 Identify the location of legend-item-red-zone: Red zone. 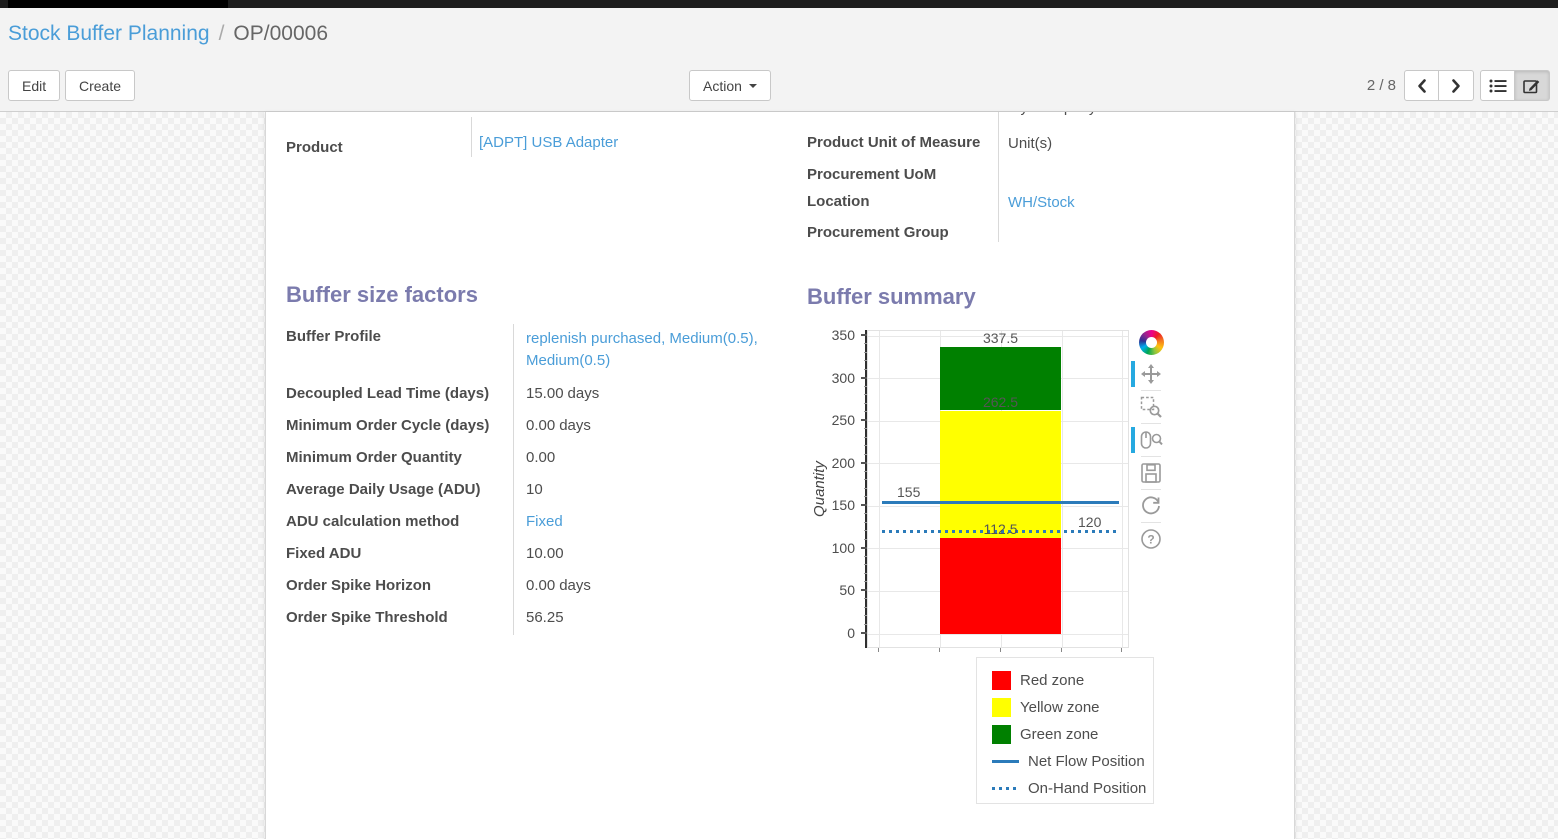
(1072, 680).